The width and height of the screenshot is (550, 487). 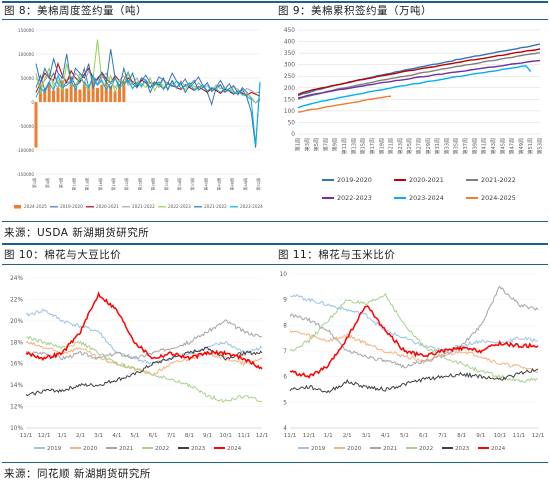 I want to click on fig9-title: 图 9：美棉累积签约量（万吨）, so click(x=355, y=11).